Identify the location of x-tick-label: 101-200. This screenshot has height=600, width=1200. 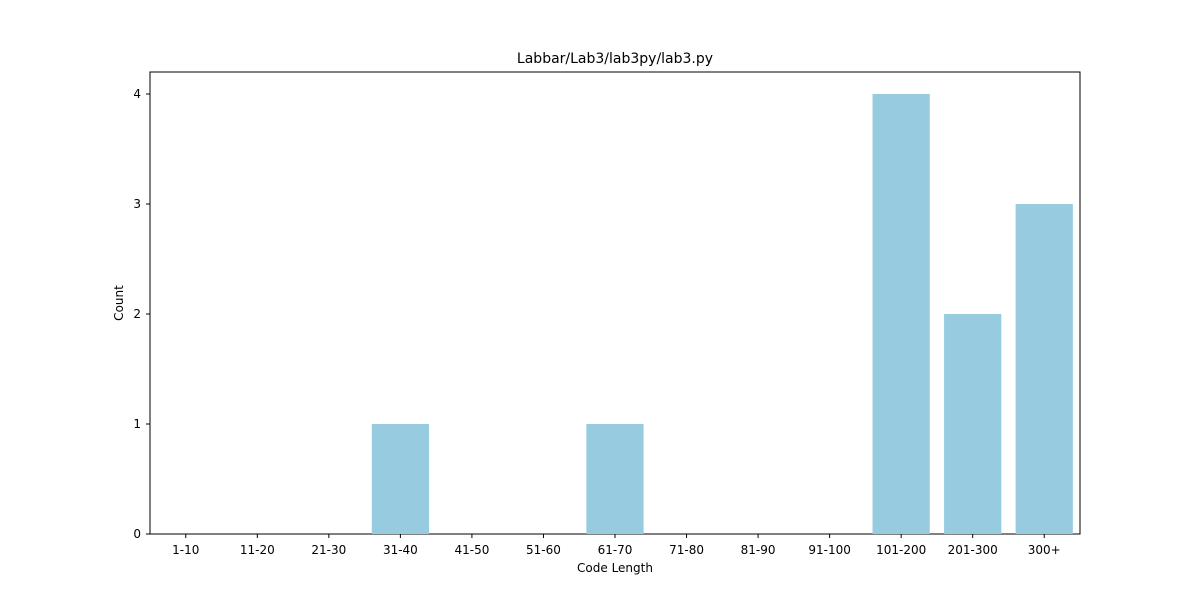
(901, 550).